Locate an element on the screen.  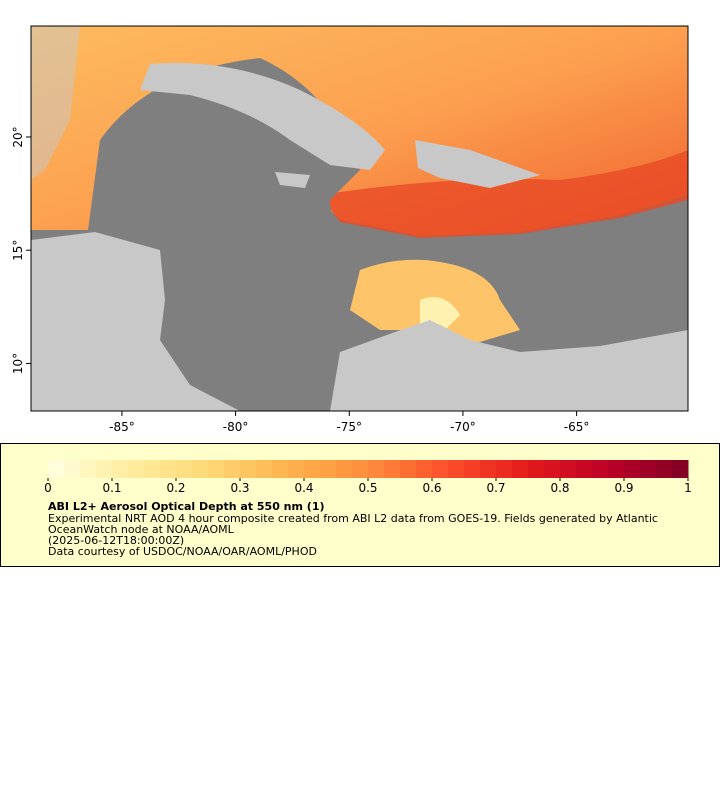
colorbar-tick-label: 1 is located at coordinates (688, 488).